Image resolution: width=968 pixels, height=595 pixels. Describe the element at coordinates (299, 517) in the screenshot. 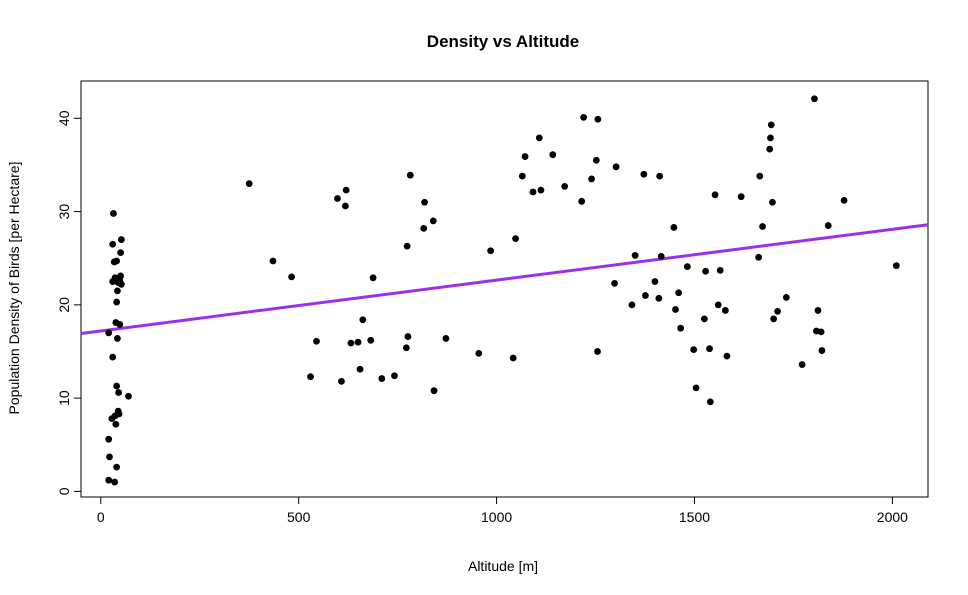

I see `x-tick-label: 500` at that location.